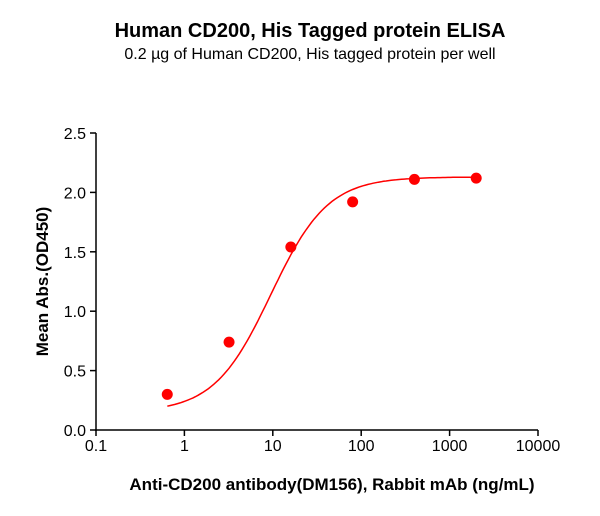  Describe the element at coordinates (96, 446) in the screenshot. I see `x-tick-label: 0.1` at that location.